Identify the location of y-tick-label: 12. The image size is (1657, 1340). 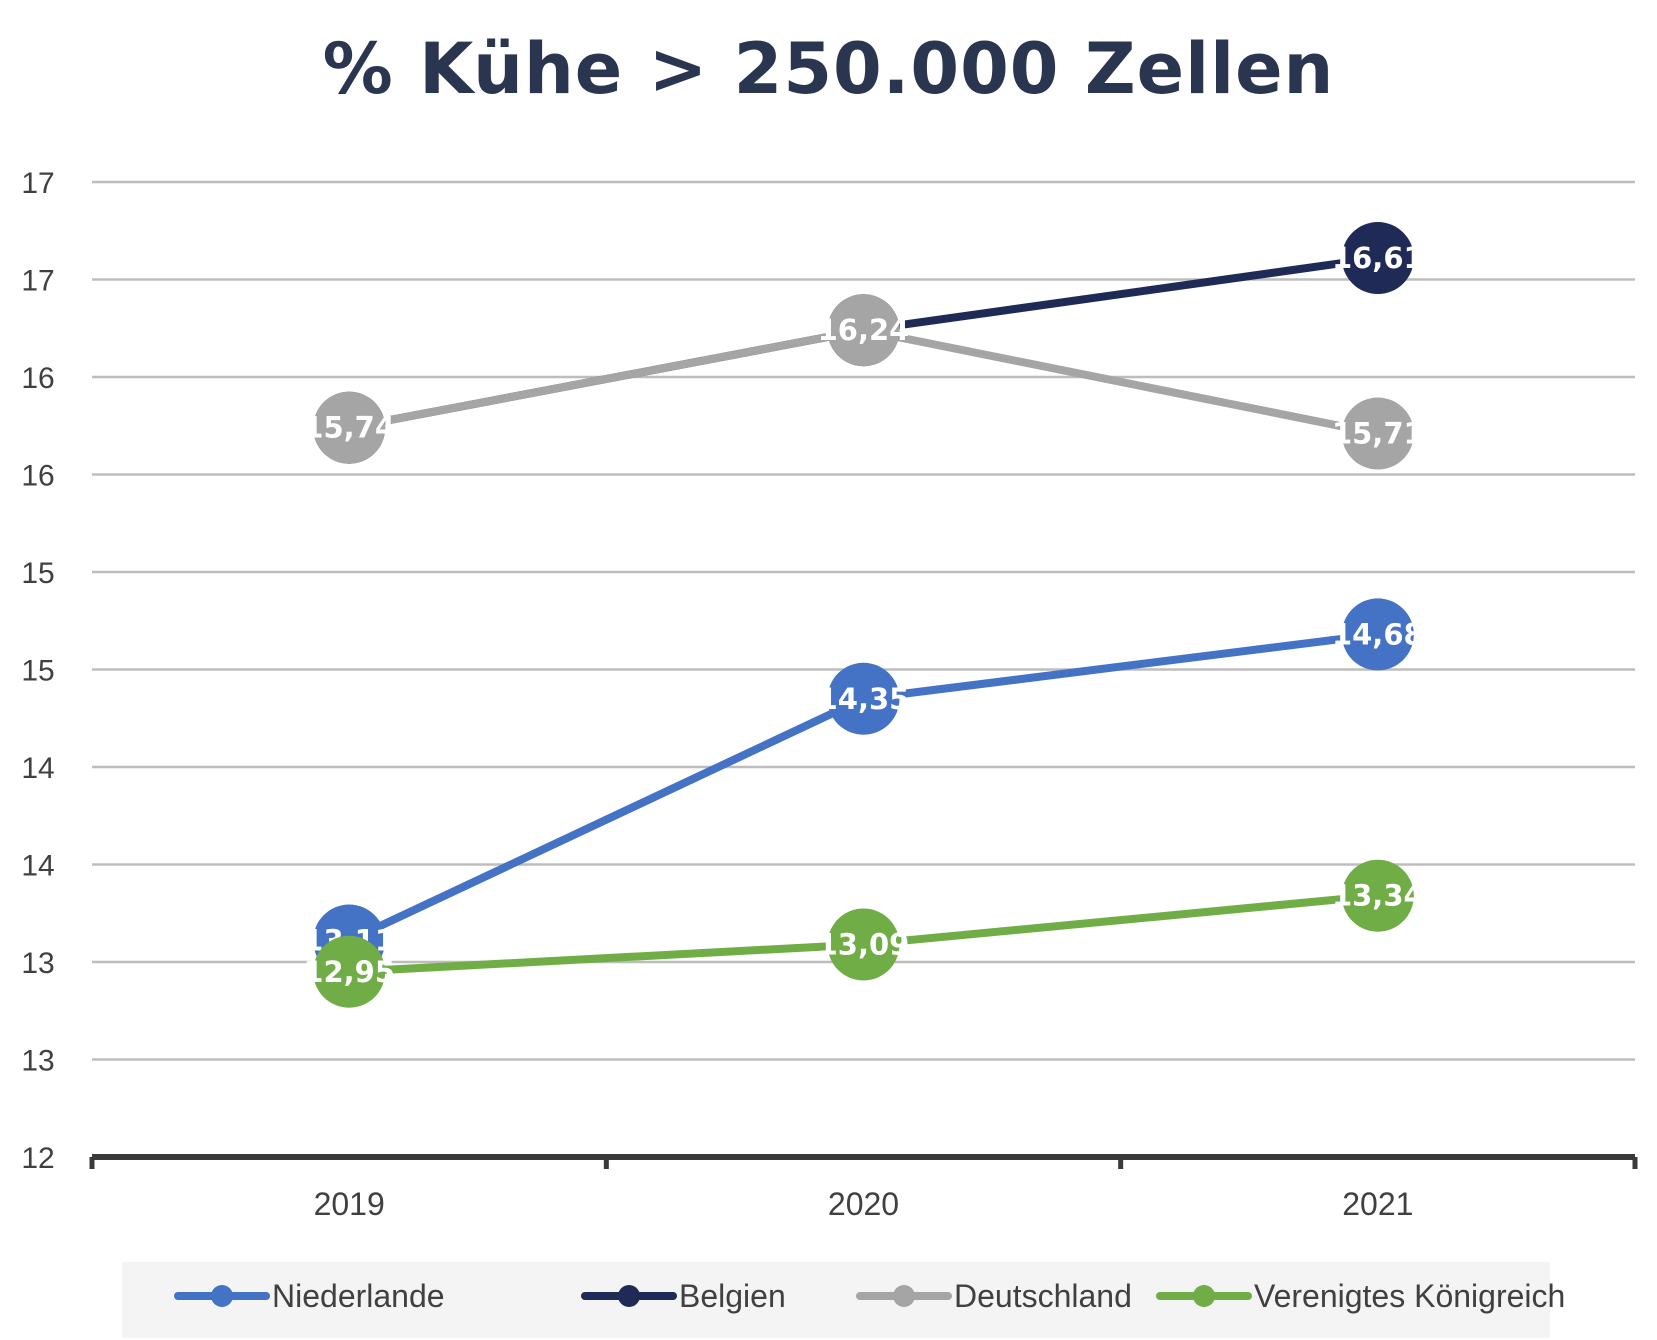
(37, 1158).